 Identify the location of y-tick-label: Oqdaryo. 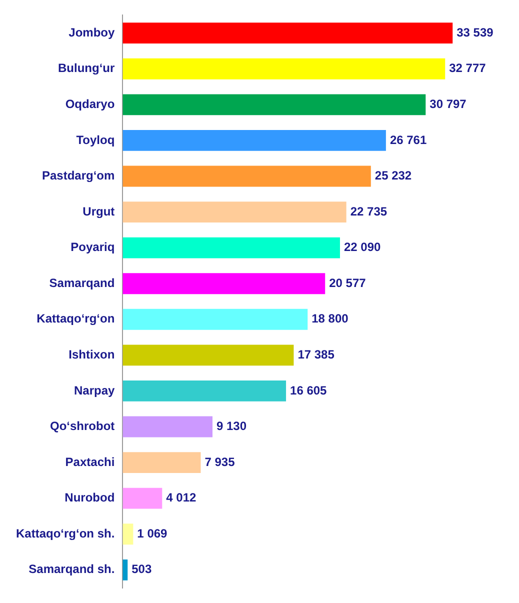
(90, 103).